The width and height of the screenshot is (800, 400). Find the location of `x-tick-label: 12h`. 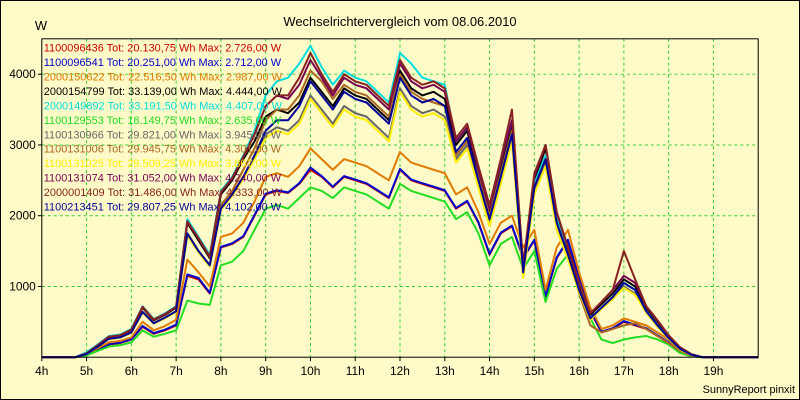

x-tick-label: 12h is located at coordinates (400, 371).